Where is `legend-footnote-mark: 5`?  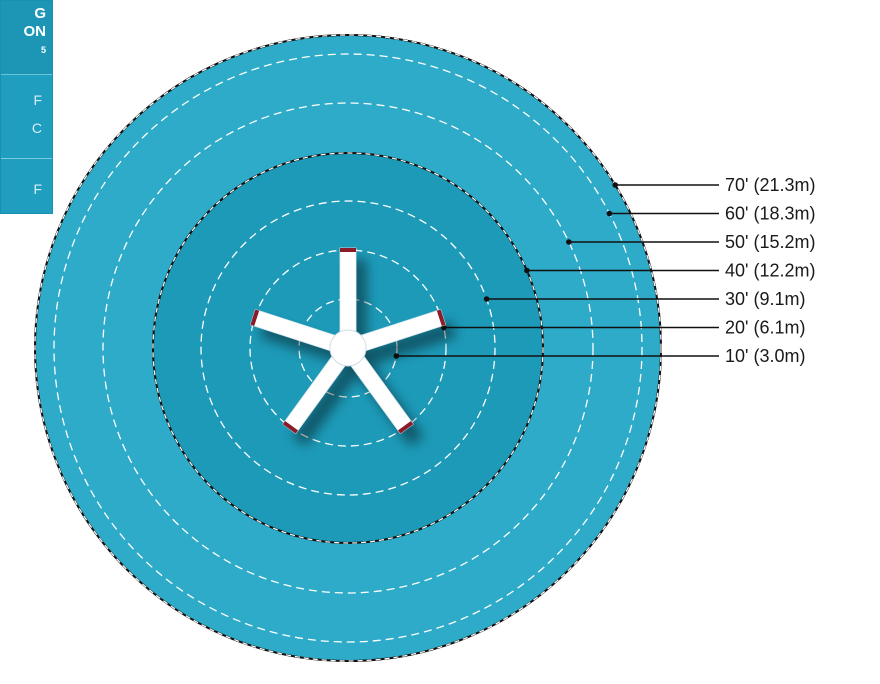 legend-footnote-mark: 5 is located at coordinates (43, 50).